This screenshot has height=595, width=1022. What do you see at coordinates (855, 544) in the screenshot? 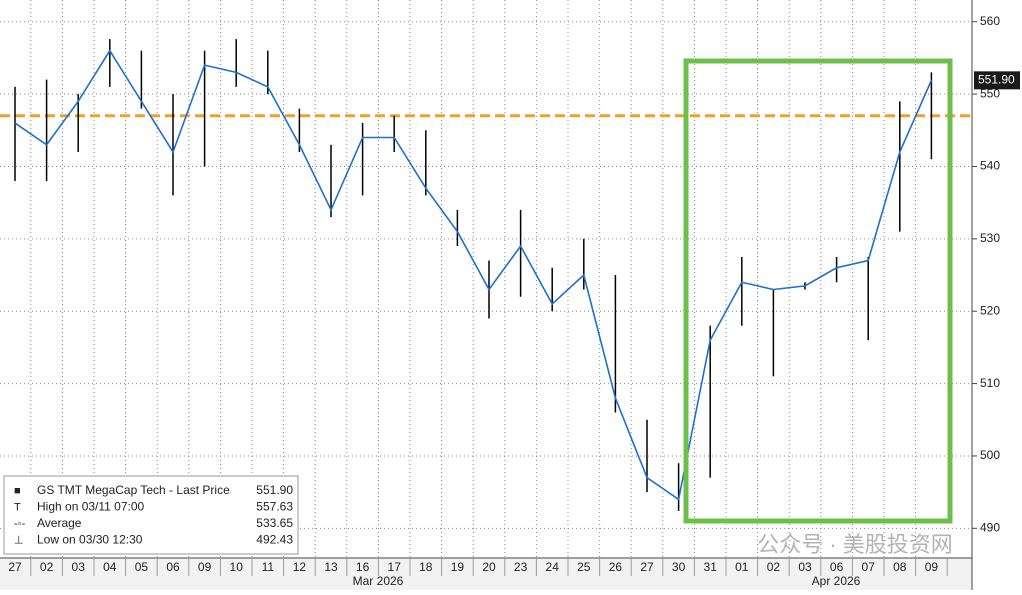
I see `watermark: 公众号 · 美股投资网` at bounding box center [855, 544].